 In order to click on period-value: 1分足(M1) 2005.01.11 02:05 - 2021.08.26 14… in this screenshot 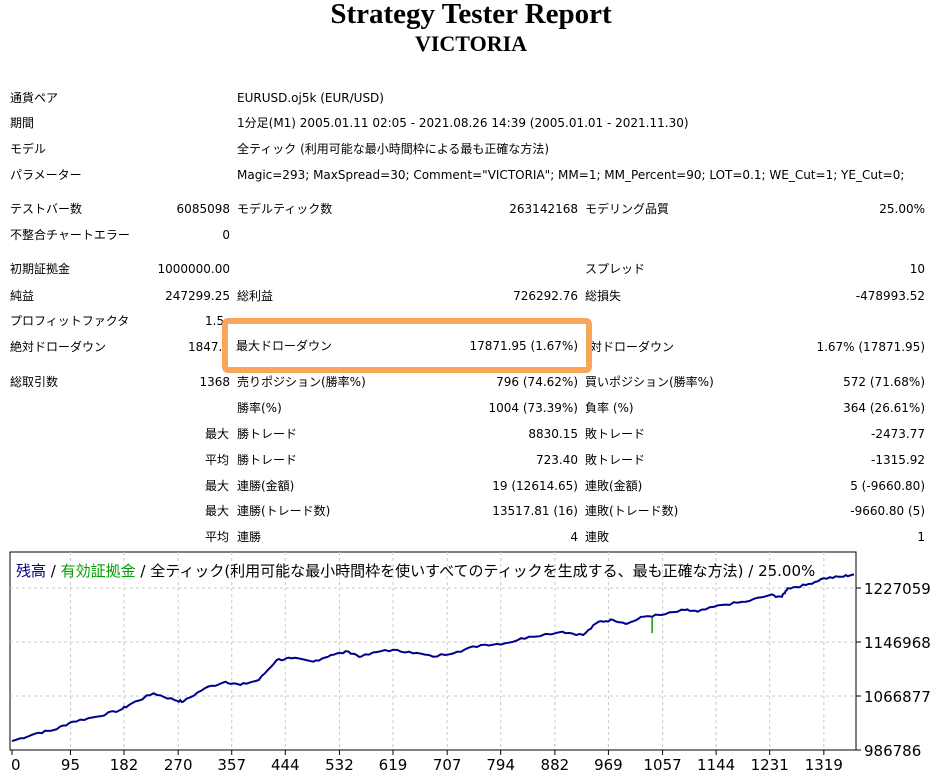, I will do `click(463, 123)`.